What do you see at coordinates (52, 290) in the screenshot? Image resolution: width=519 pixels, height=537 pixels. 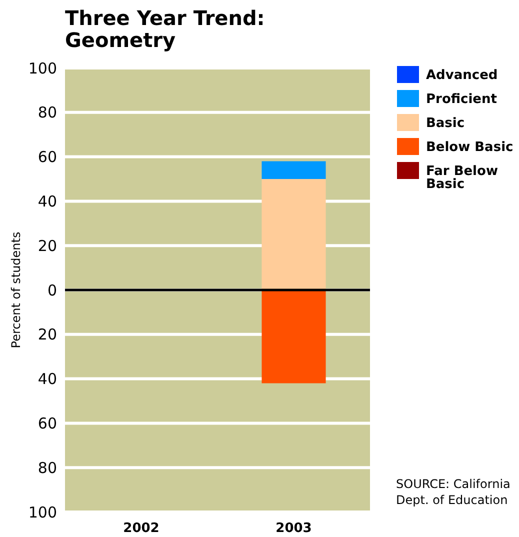 I see `y-tick-label: 0` at bounding box center [52, 290].